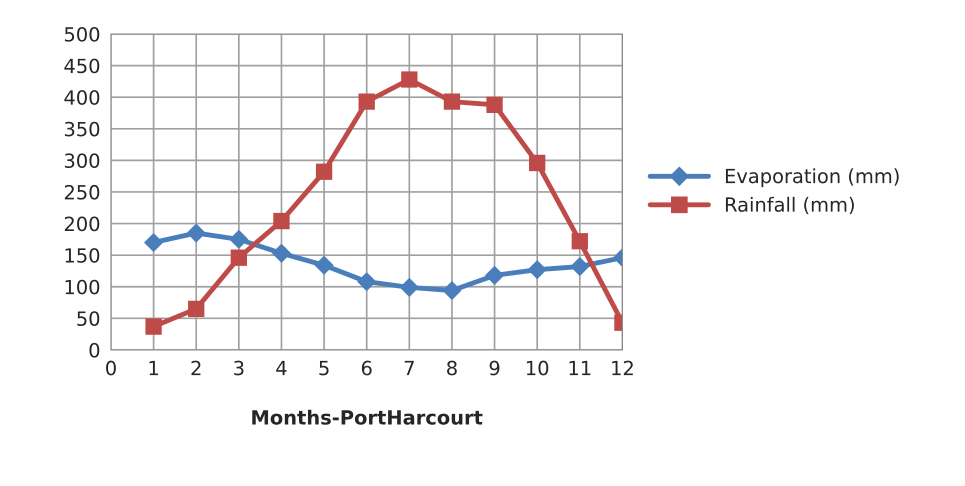 This screenshot has height=486, width=965. What do you see at coordinates (82, 129) in the screenshot?
I see `y-tick-label: 350` at bounding box center [82, 129].